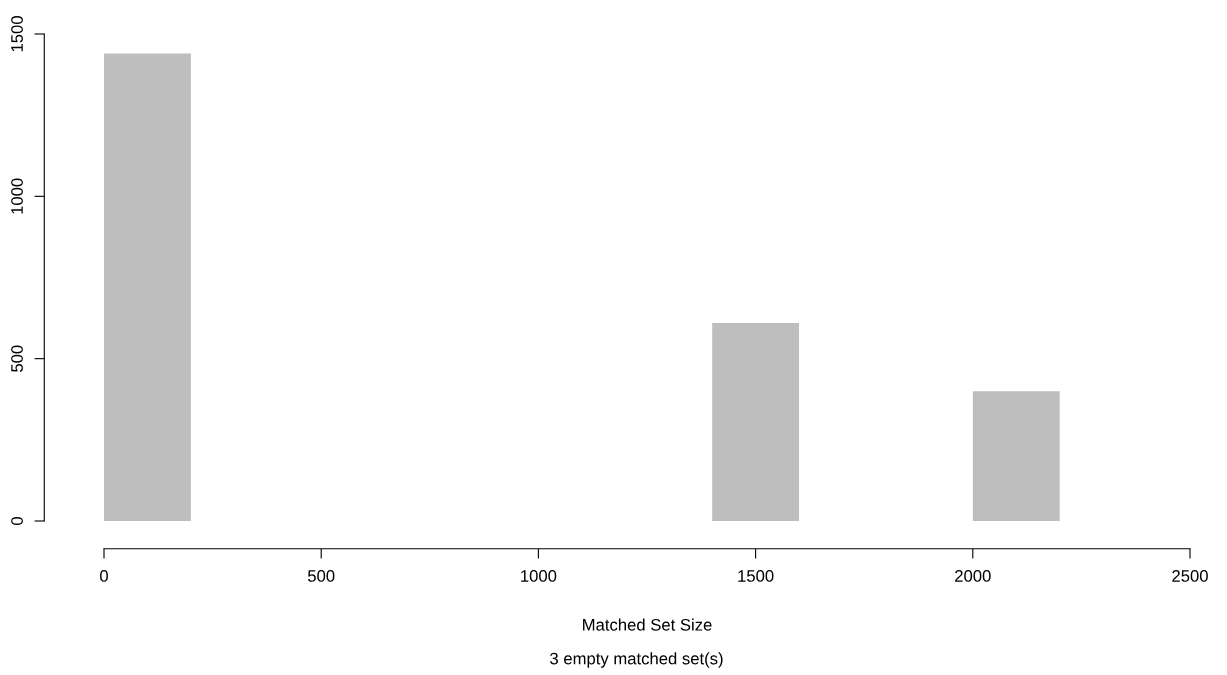  I want to click on y-tick-label: 500, so click(17, 358).